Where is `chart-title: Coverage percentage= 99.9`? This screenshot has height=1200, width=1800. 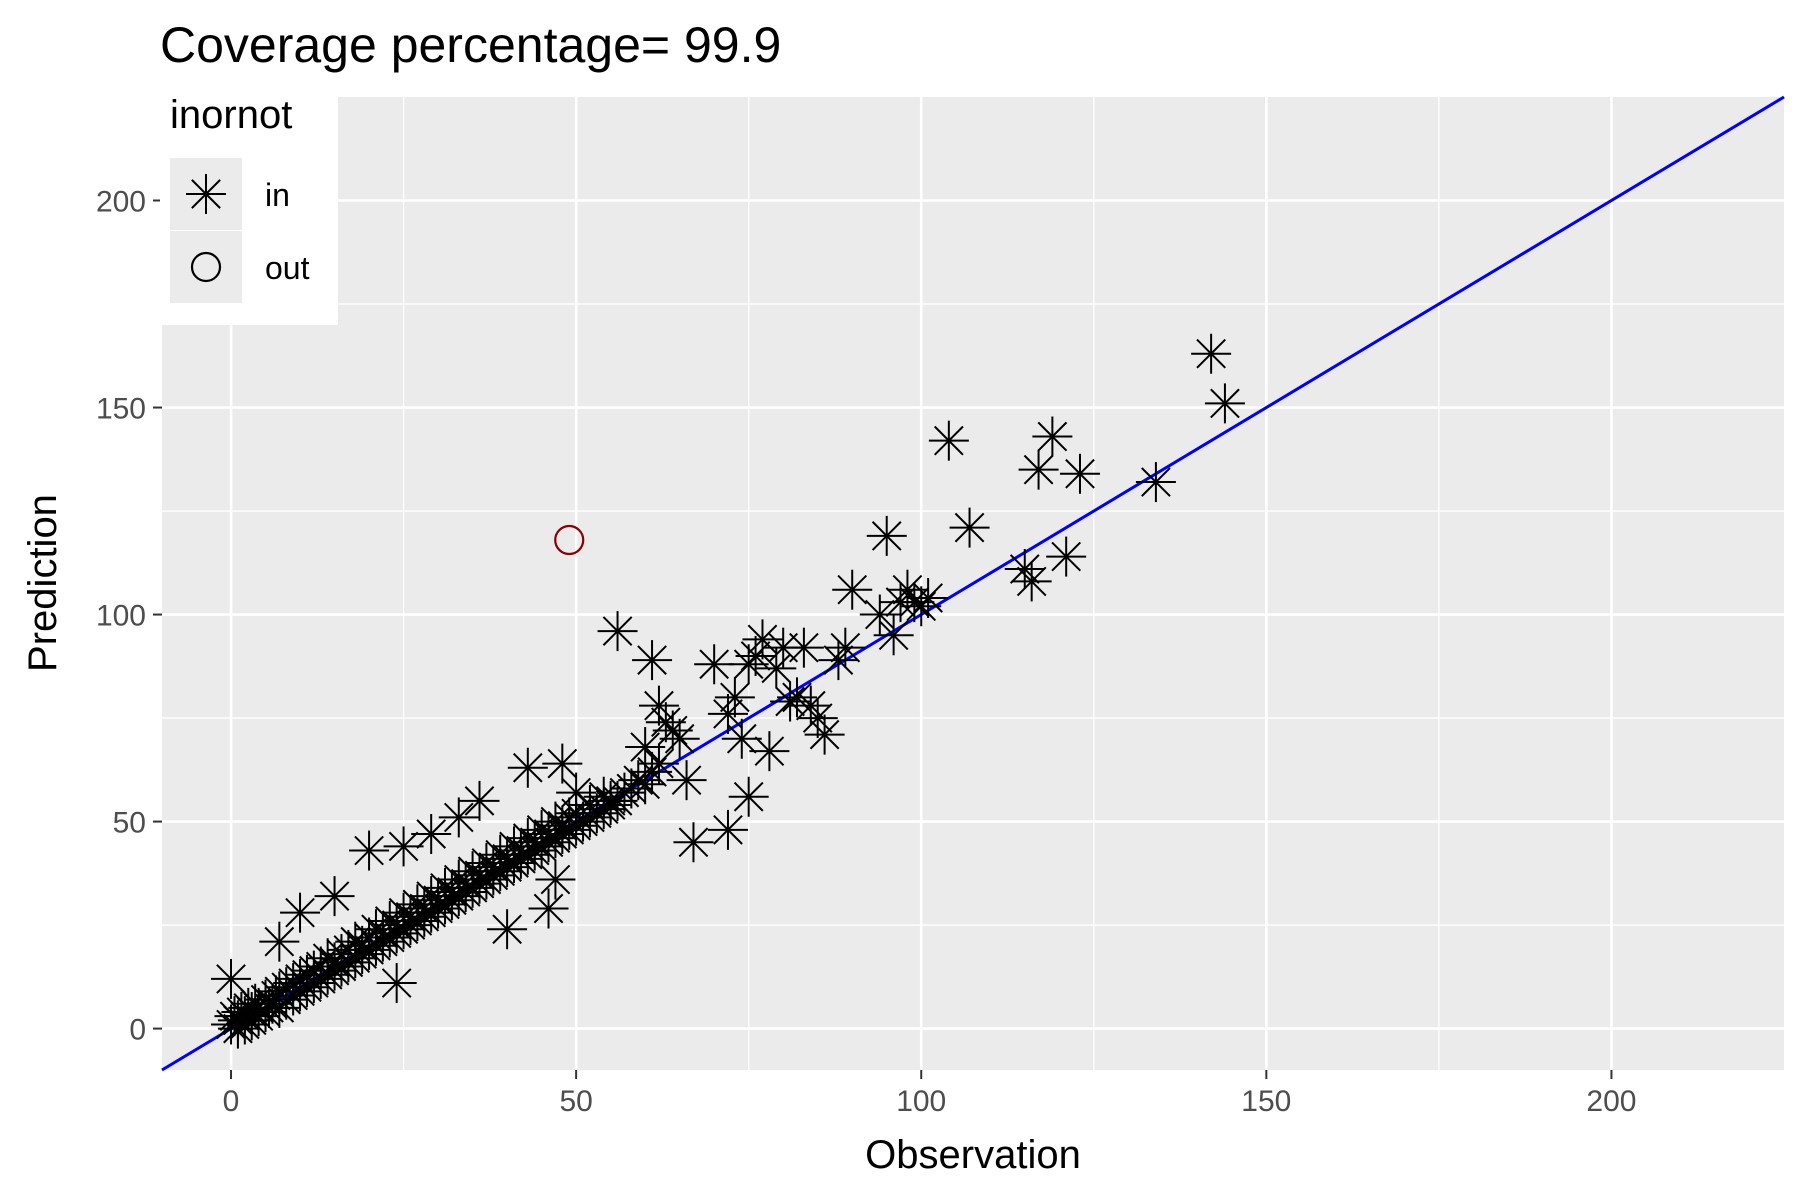 chart-title: Coverage percentage= 99.9 is located at coordinates (470, 45).